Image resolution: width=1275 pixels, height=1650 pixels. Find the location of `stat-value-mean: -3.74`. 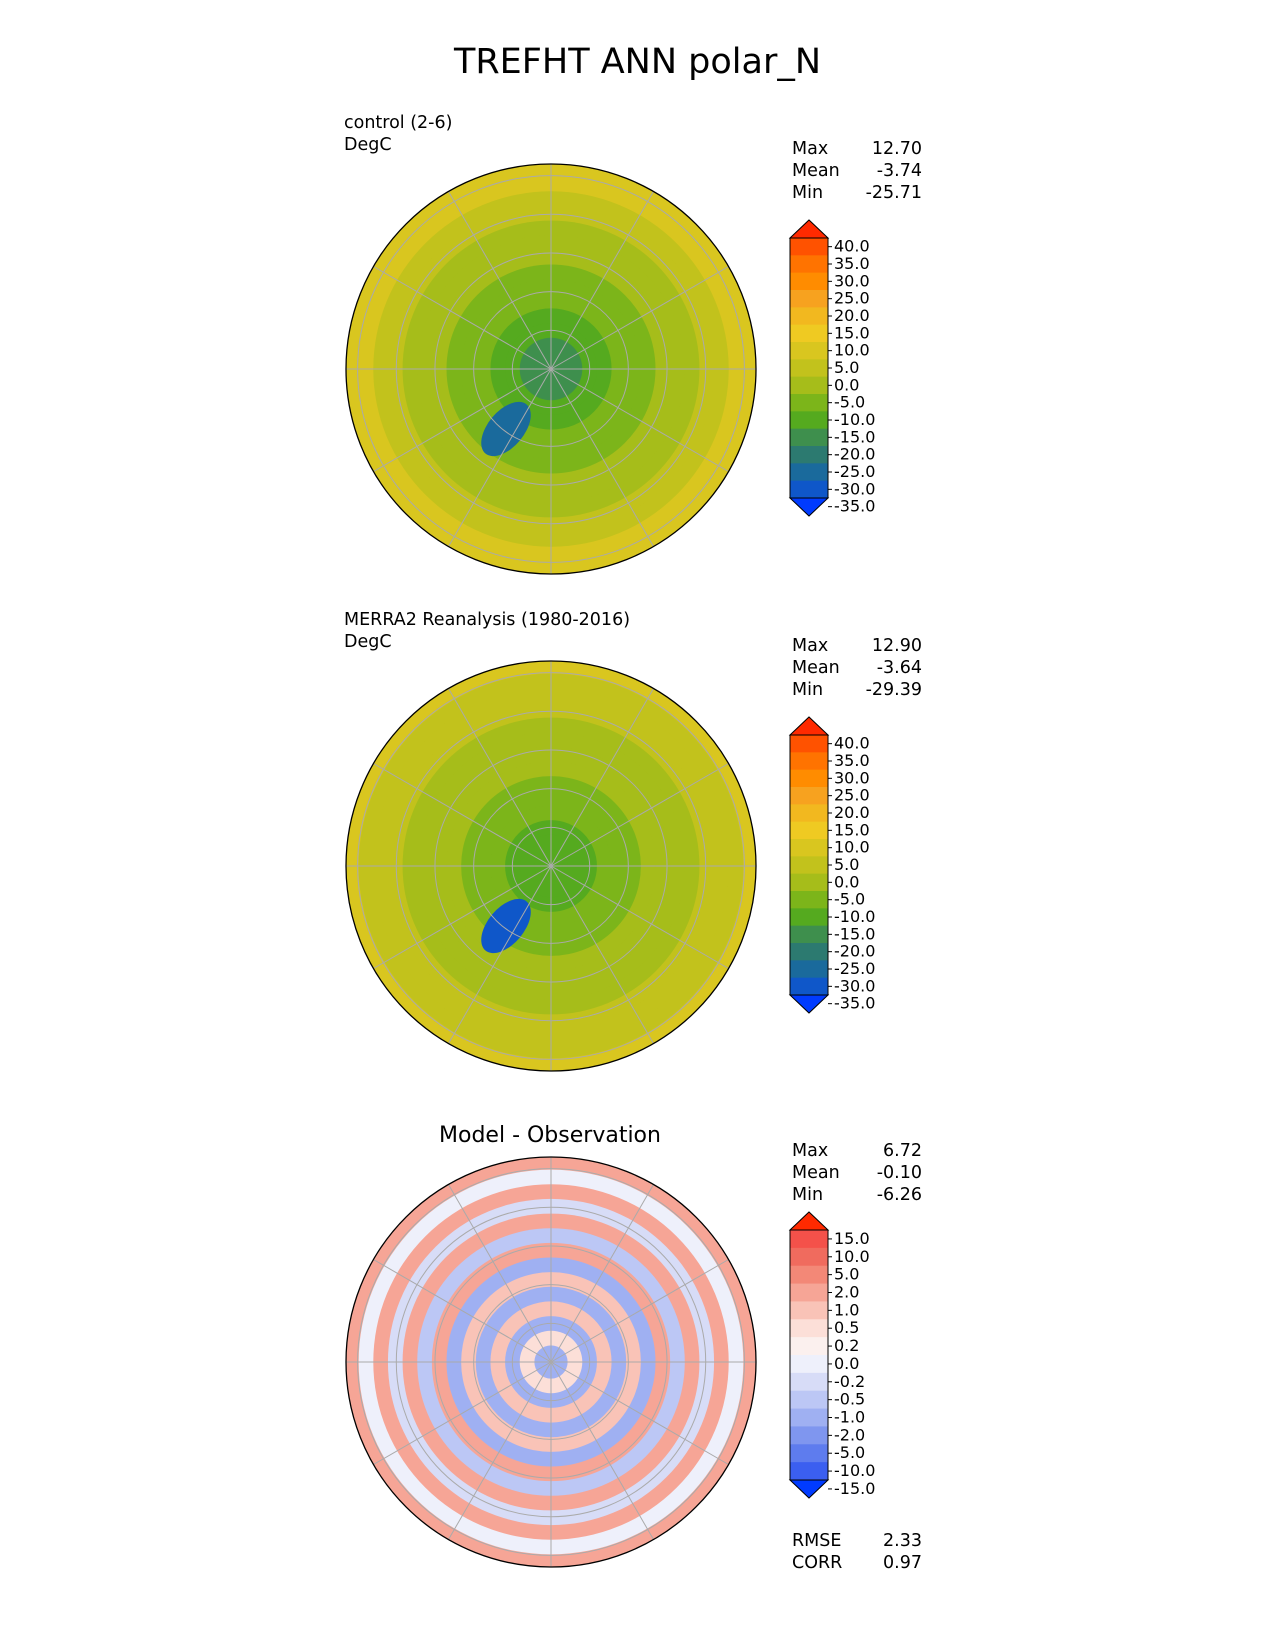

stat-value-mean: -3.74 is located at coordinates (899, 171).